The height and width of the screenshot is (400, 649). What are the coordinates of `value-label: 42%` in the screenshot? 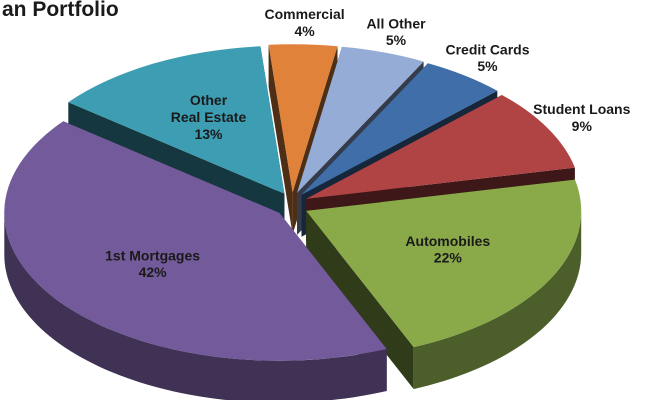 It's located at (153, 272).